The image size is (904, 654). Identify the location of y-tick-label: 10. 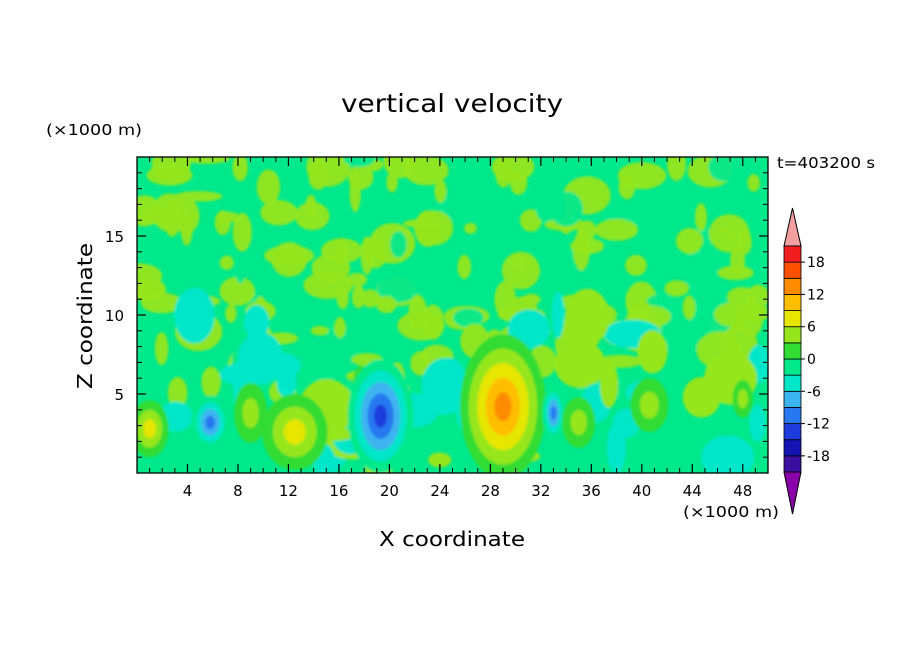
(114, 316).